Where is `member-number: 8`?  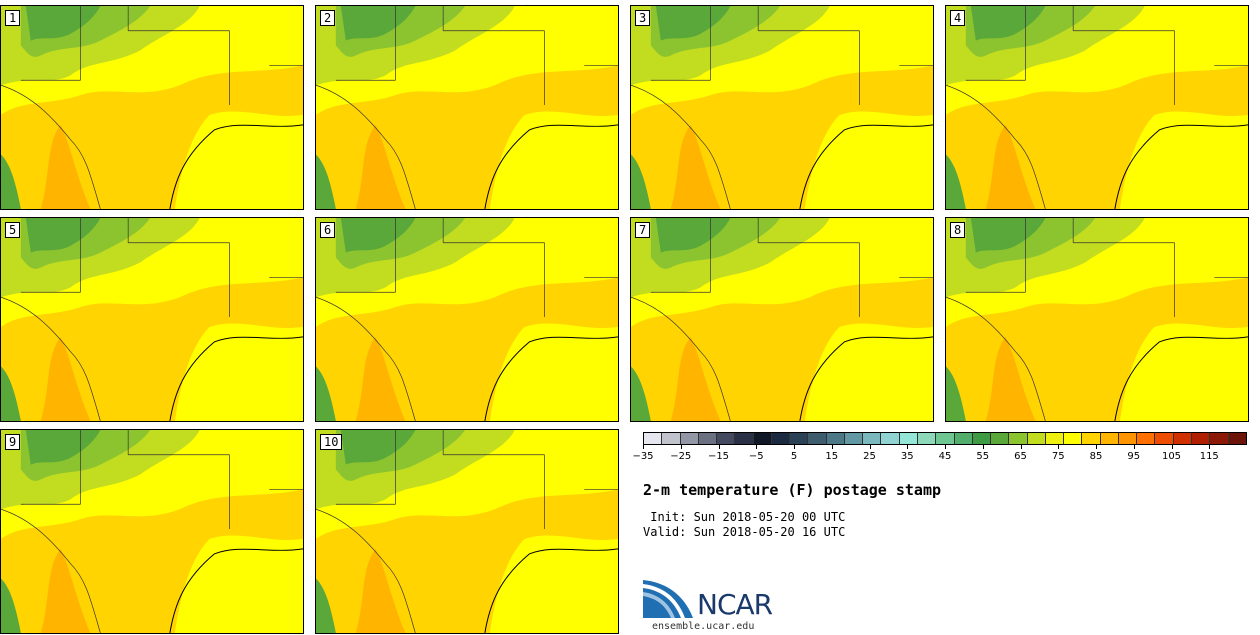
member-number: 8 is located at coordinates (958, 230).